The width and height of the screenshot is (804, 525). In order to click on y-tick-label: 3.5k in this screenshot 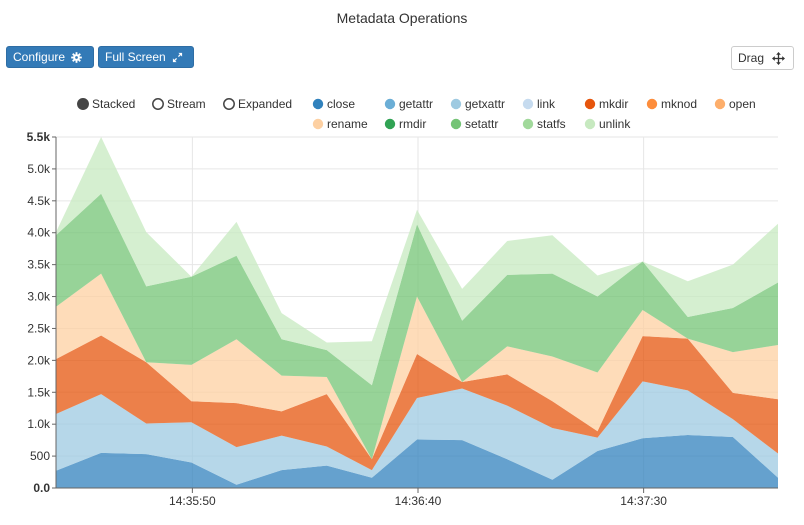, I will do `click(39, 265)`.